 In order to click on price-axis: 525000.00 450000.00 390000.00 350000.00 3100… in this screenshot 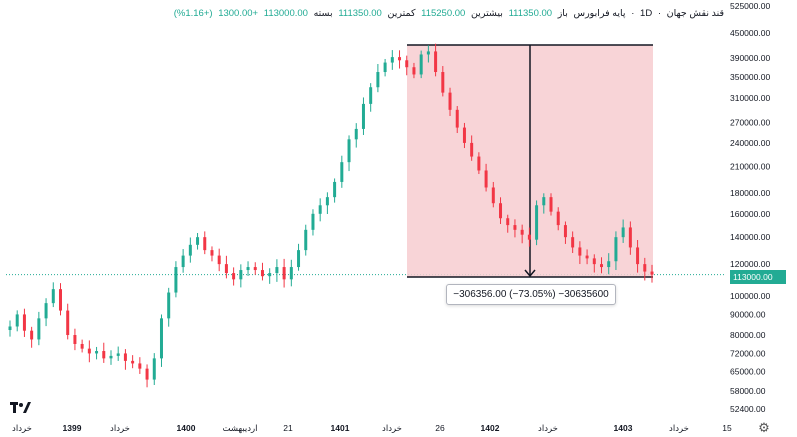, I will do `click(750, 207)`.